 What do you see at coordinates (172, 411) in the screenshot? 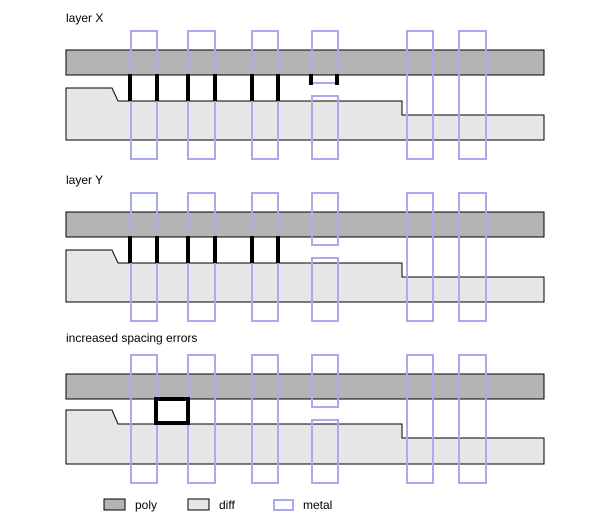
I see `spacing-error-box` at bounding box center [172, 411].